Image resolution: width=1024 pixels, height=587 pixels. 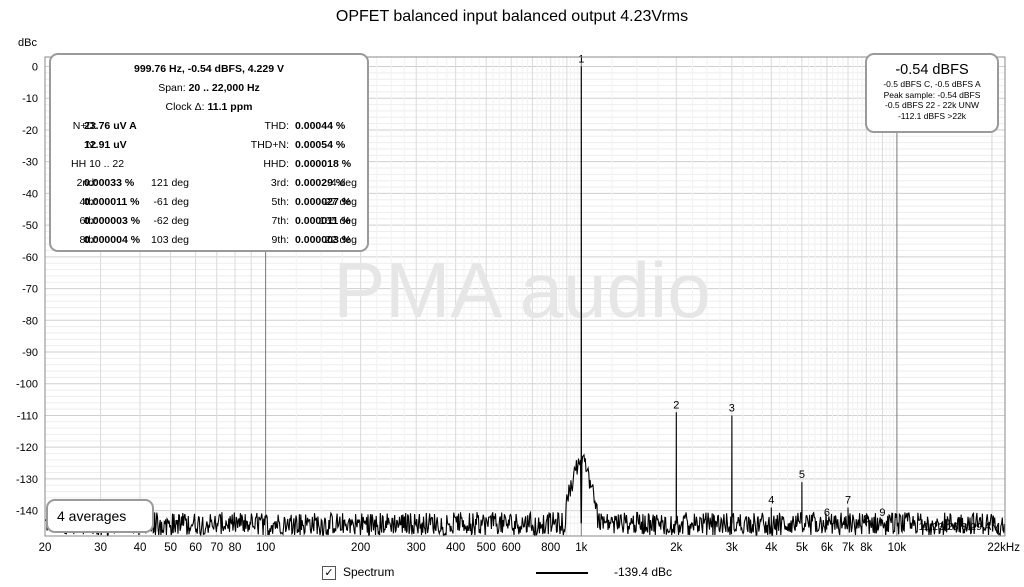 What do you see at coordinates (216, 548) in the screenshot?
I see `x-tick-label: 70` at bounding box center [216, 548].